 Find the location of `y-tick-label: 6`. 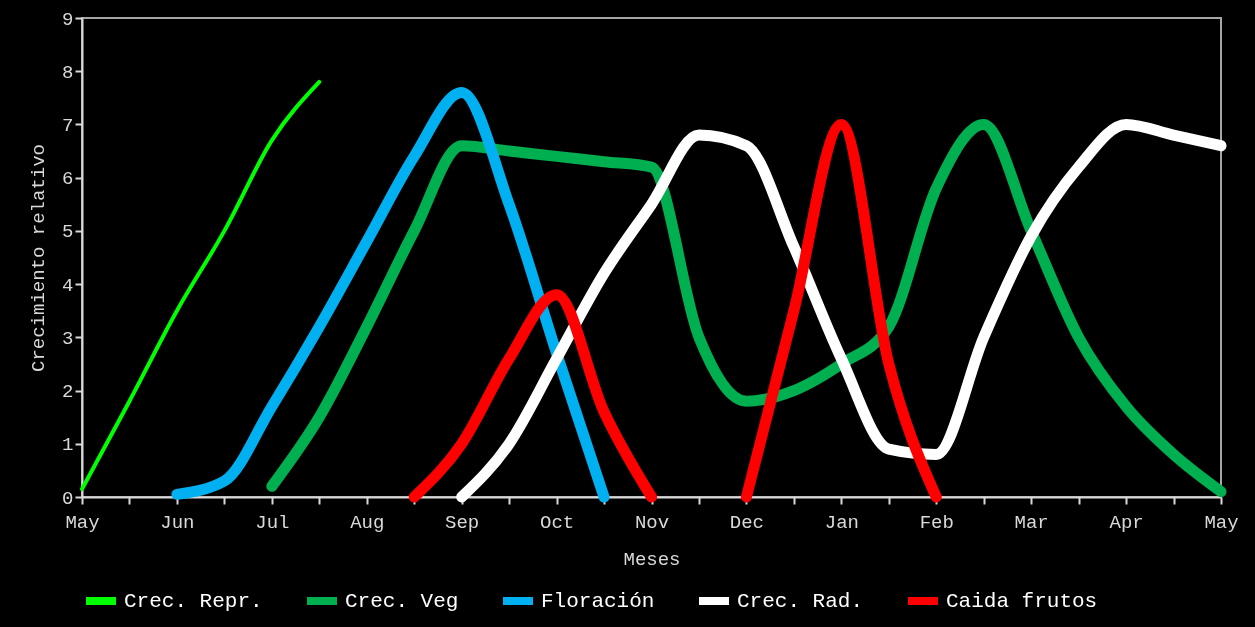

y-tick-label: 6 is located at coordinates (68, 179).